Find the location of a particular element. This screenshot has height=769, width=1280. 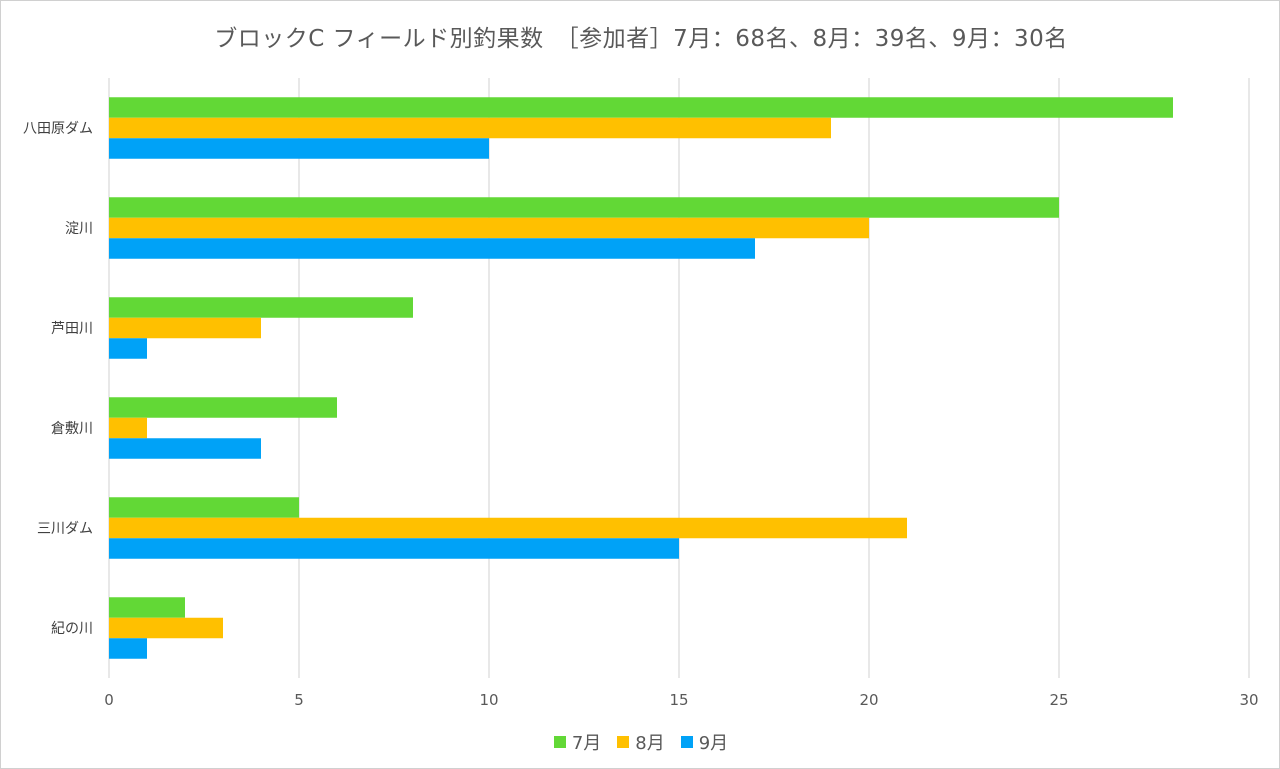

x-tick-label: 5 is located at coordinates (299, 700).